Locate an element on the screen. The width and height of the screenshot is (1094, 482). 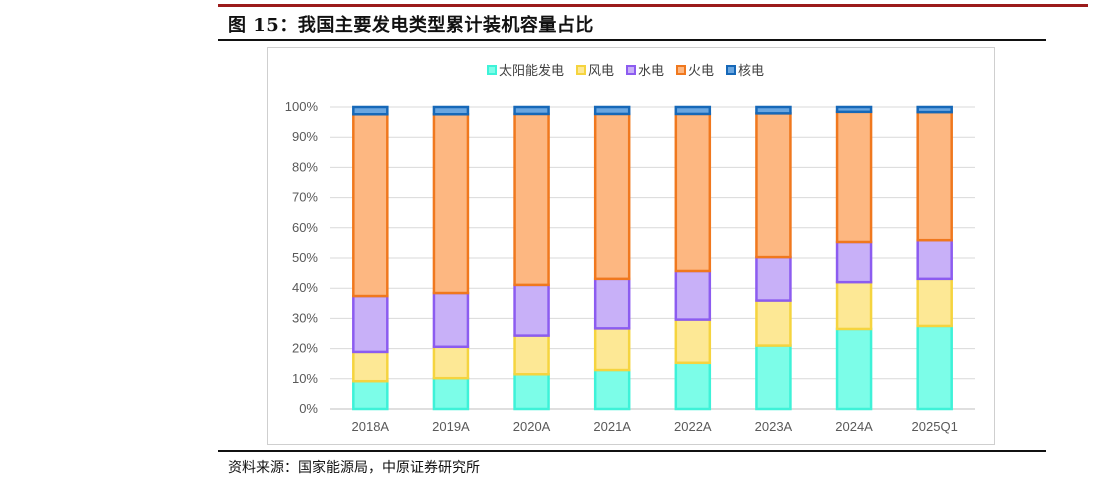
figure-title: 图 15：我国主要发电类型累计装机容量占比 is located at coordinates (411, 25).